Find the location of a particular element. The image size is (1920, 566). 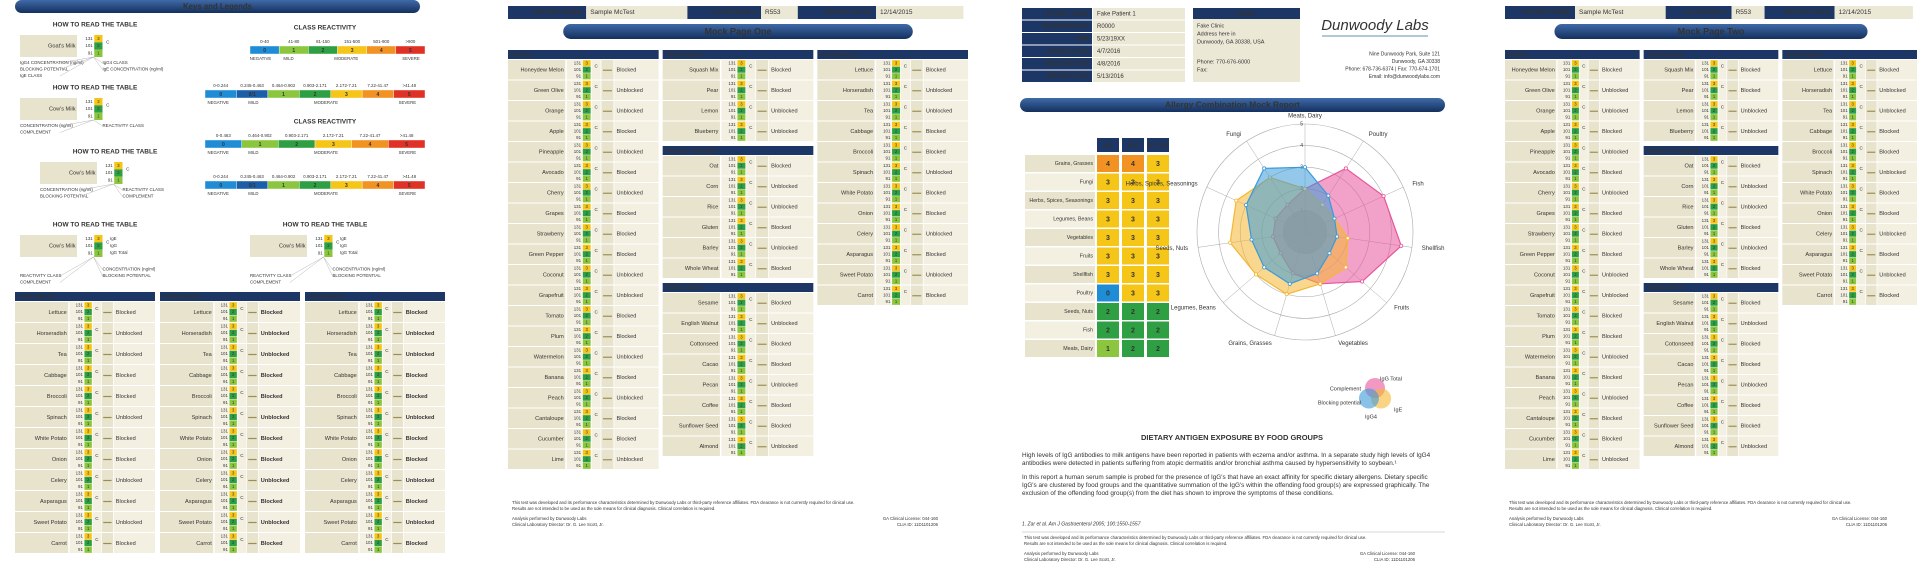

example-food: Cow's Milk is located at coordinates (292, 246).